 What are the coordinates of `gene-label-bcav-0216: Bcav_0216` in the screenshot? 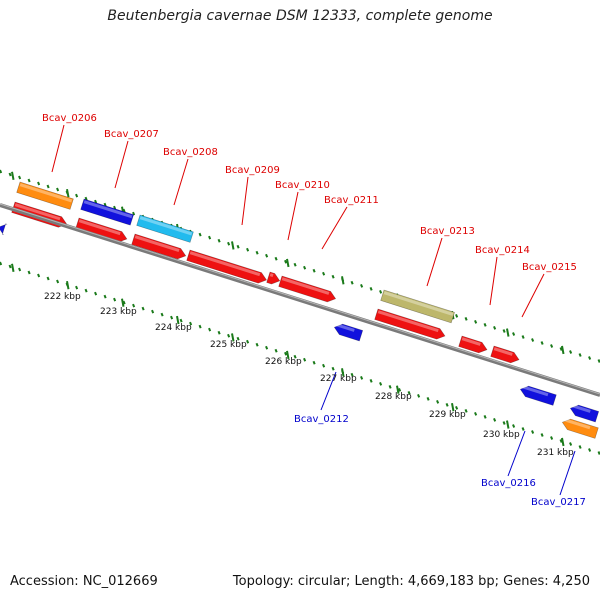 It's located at (508, 483).